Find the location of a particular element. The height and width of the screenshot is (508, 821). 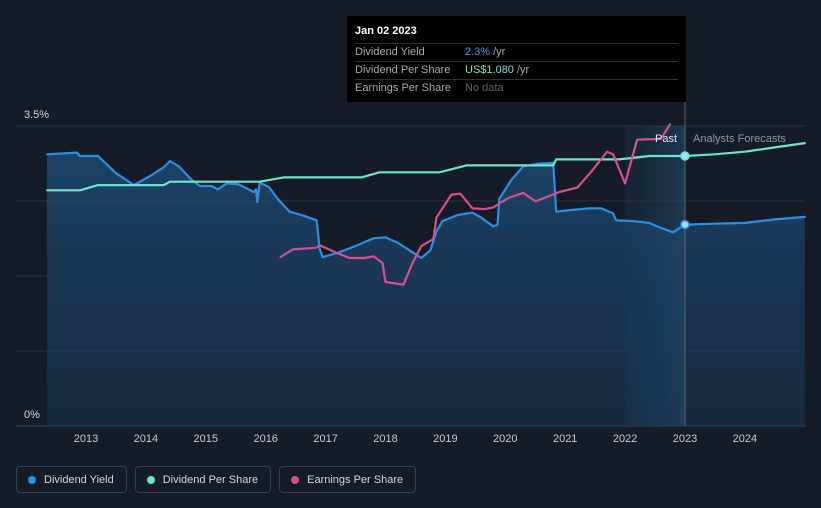

tooltip-value: 2.3% is located at coordinates (478, 52).